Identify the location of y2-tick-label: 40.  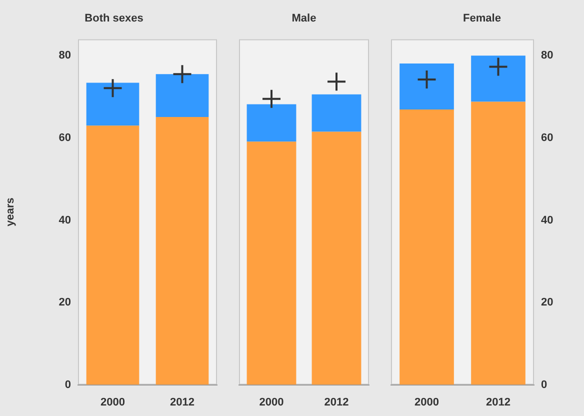
(547, 220).